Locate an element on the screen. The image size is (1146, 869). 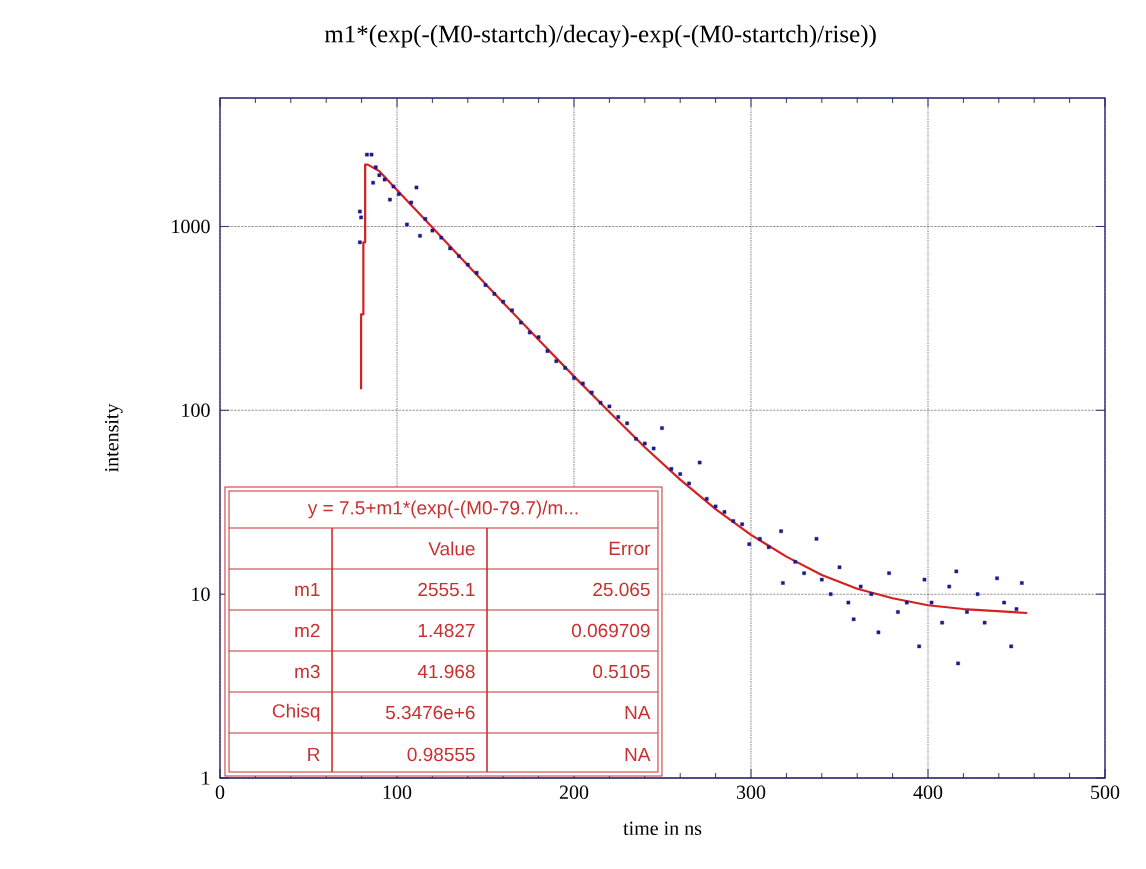
x-tick-label: 0 is located at coordinates (220, 792).